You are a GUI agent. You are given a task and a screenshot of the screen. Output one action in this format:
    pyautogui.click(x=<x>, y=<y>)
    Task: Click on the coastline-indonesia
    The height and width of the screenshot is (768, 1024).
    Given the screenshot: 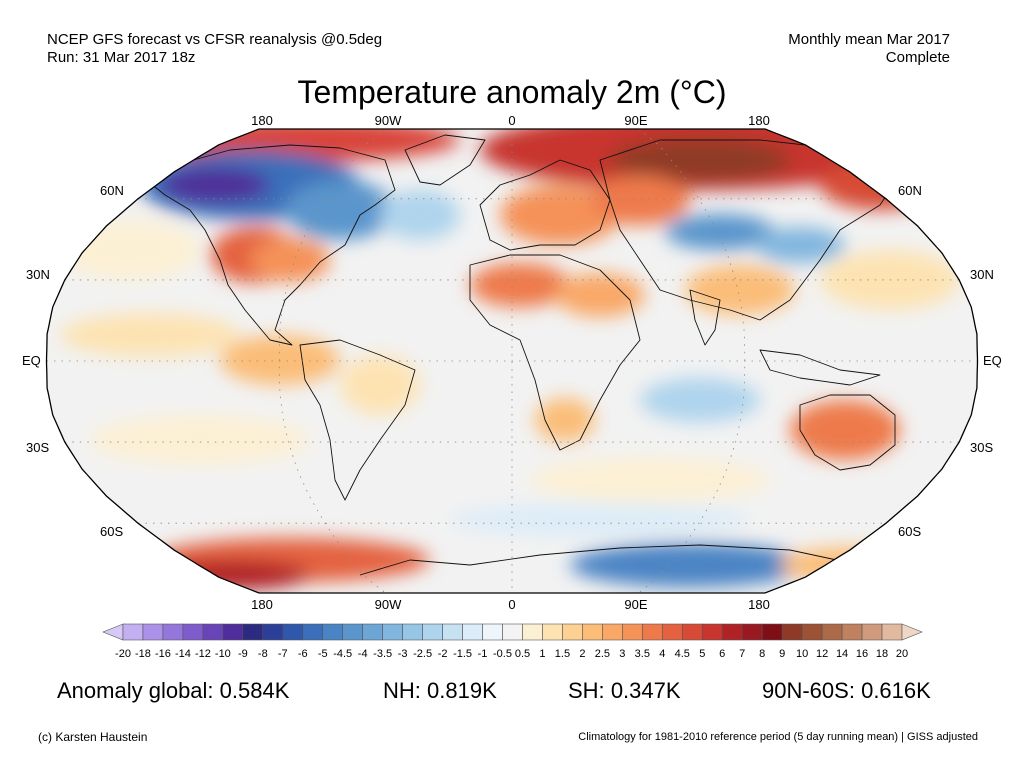 What is the action you would take?
    pyautogui.click(x=820, y=367)
    